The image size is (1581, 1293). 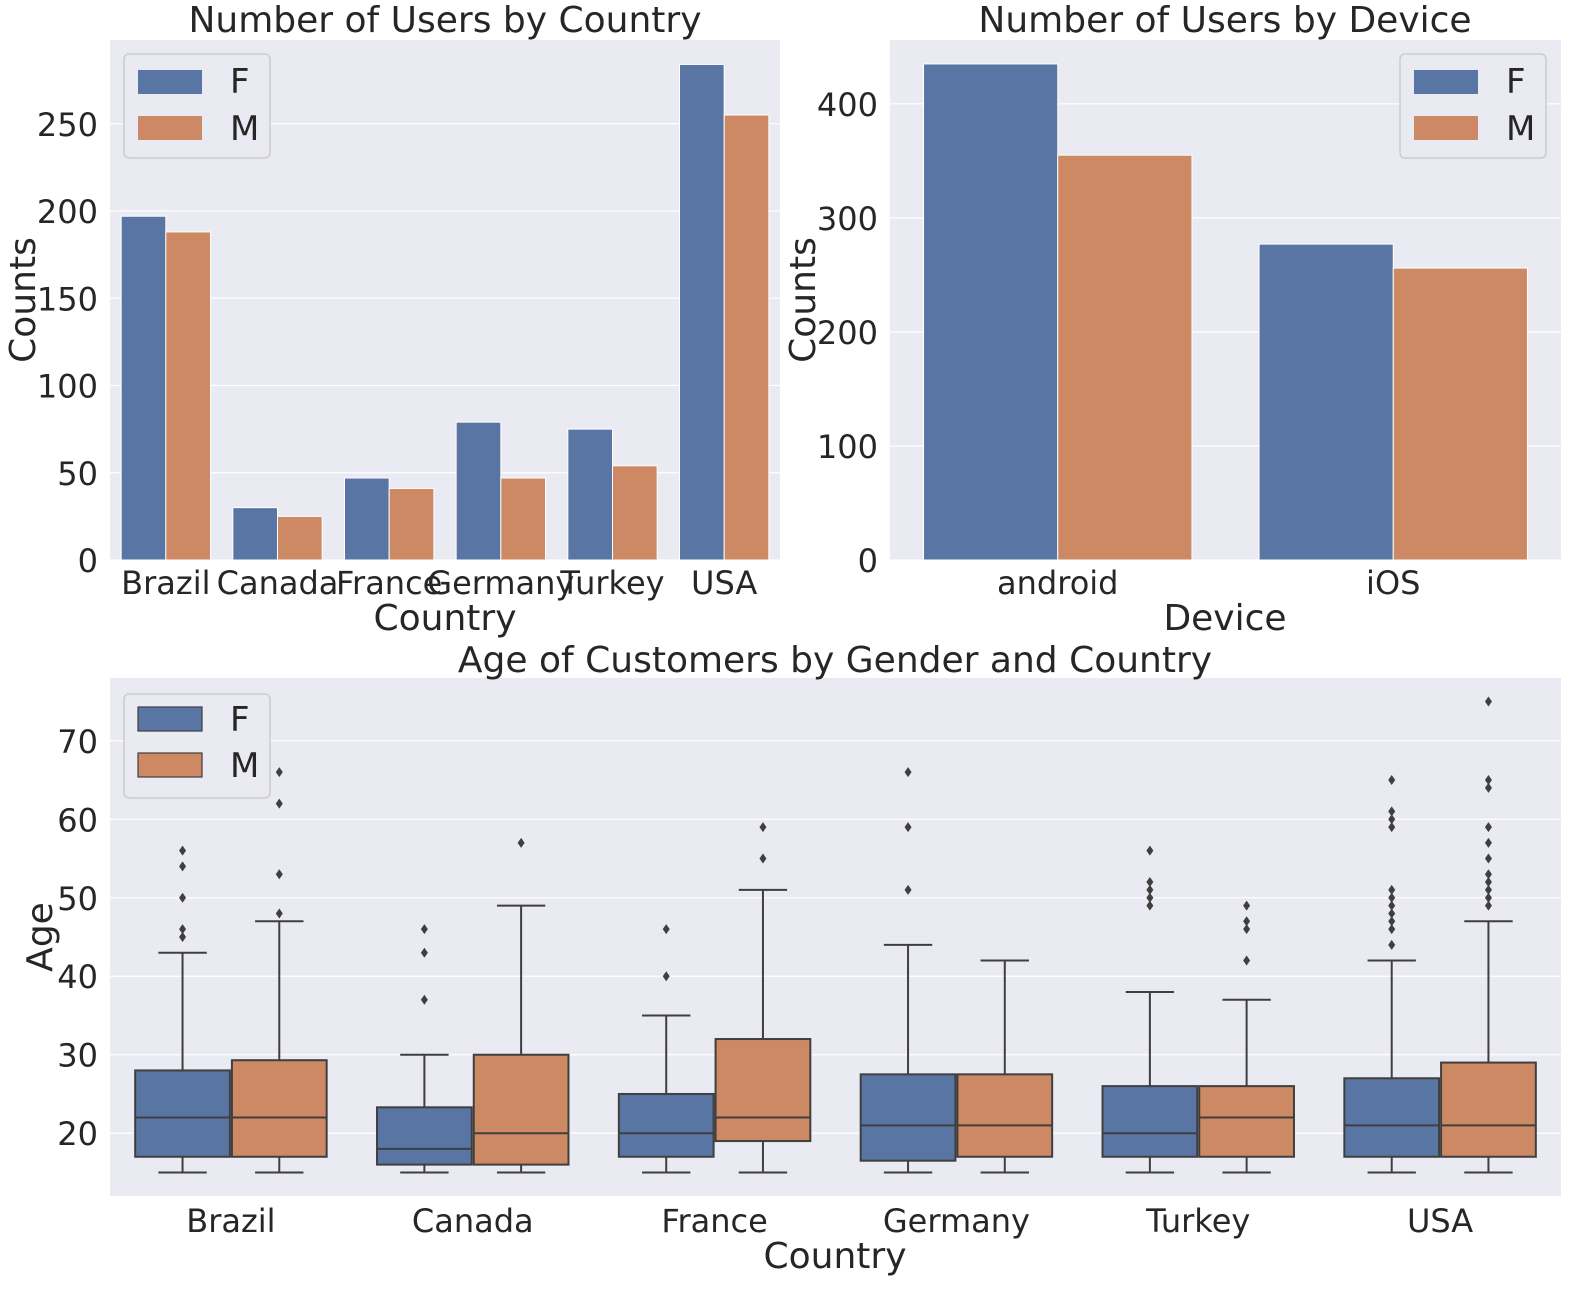 What do you see at coordinates (444, 20) in the screenshot?
I see `chart-title-country: Number of Users by Country` at bounding box center [444, 20].